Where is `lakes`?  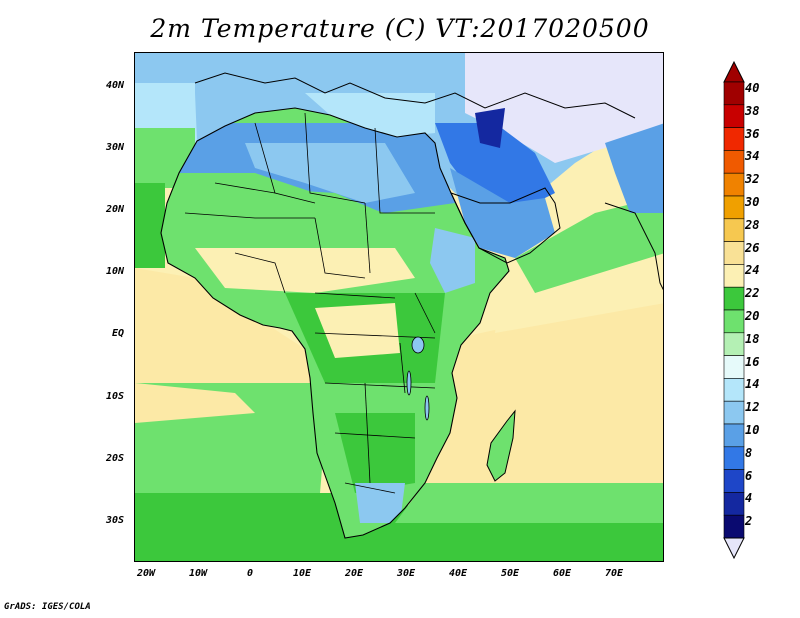 lakes is located at coordinates (418, 378).